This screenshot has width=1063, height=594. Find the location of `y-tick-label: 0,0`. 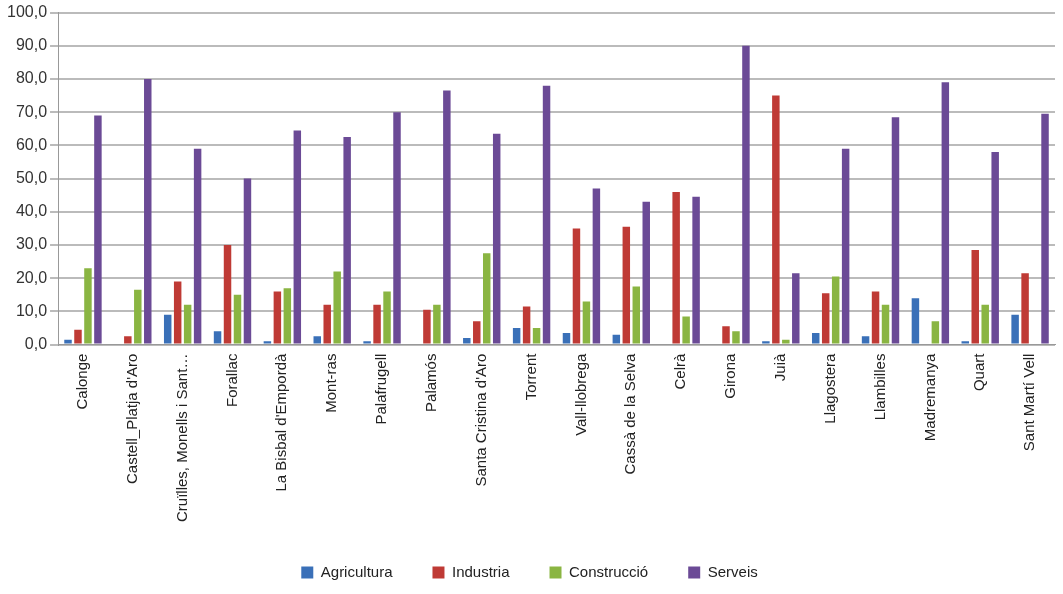

y-tick-label: 0,0 is located at coordinates (36, 344).